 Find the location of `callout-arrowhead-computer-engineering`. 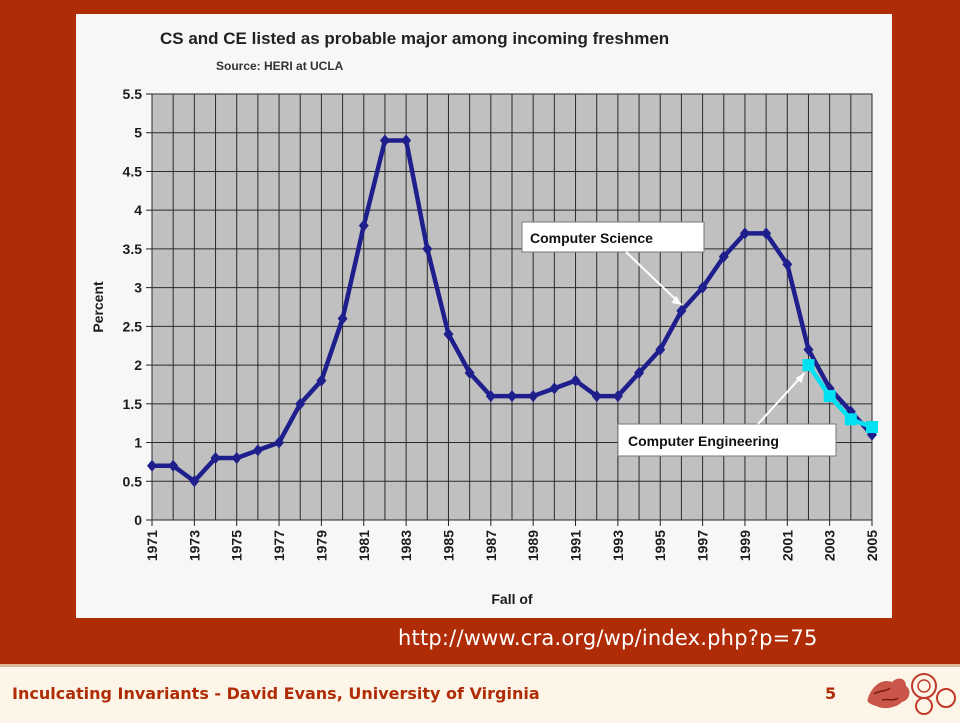

callout-arrowhead-computer-engineering is located at coordinates (800, 378).